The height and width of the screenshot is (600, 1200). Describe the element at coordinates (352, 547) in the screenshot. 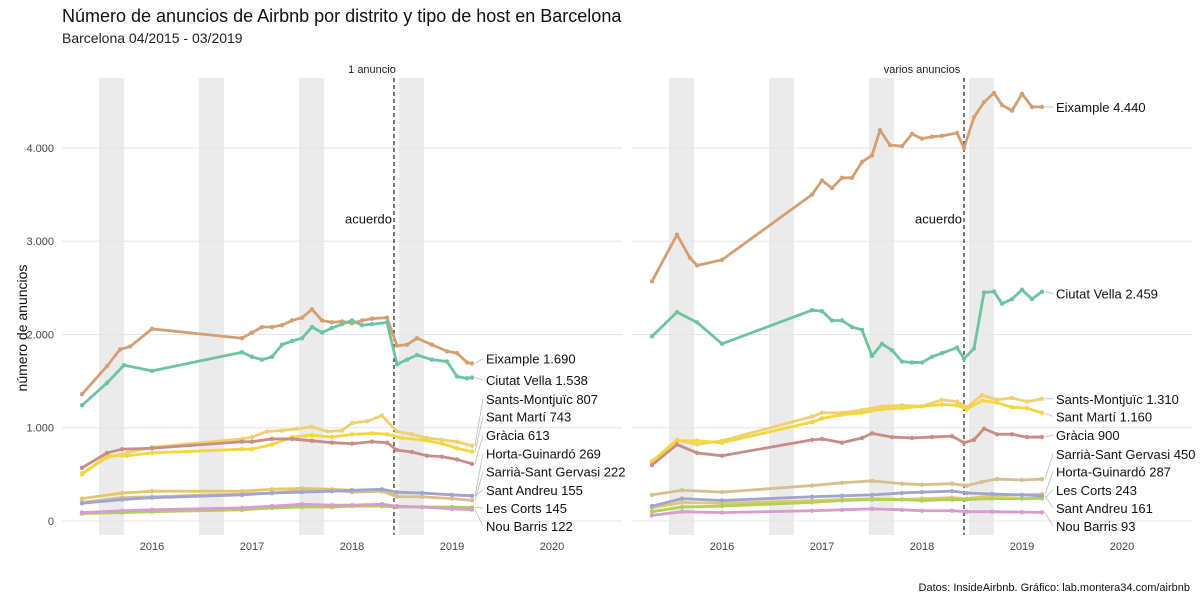

I see `x-tick-label: 2018` at that location.